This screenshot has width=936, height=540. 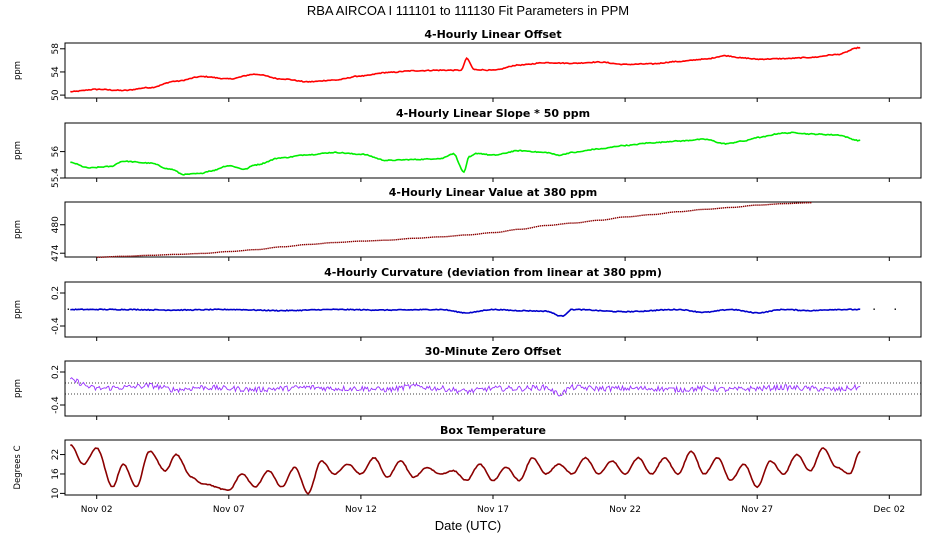 What do you see at coordinates (56, 224) in the screenshot?
I see `y-tick-label: 480` at bounding box center [56, 224].